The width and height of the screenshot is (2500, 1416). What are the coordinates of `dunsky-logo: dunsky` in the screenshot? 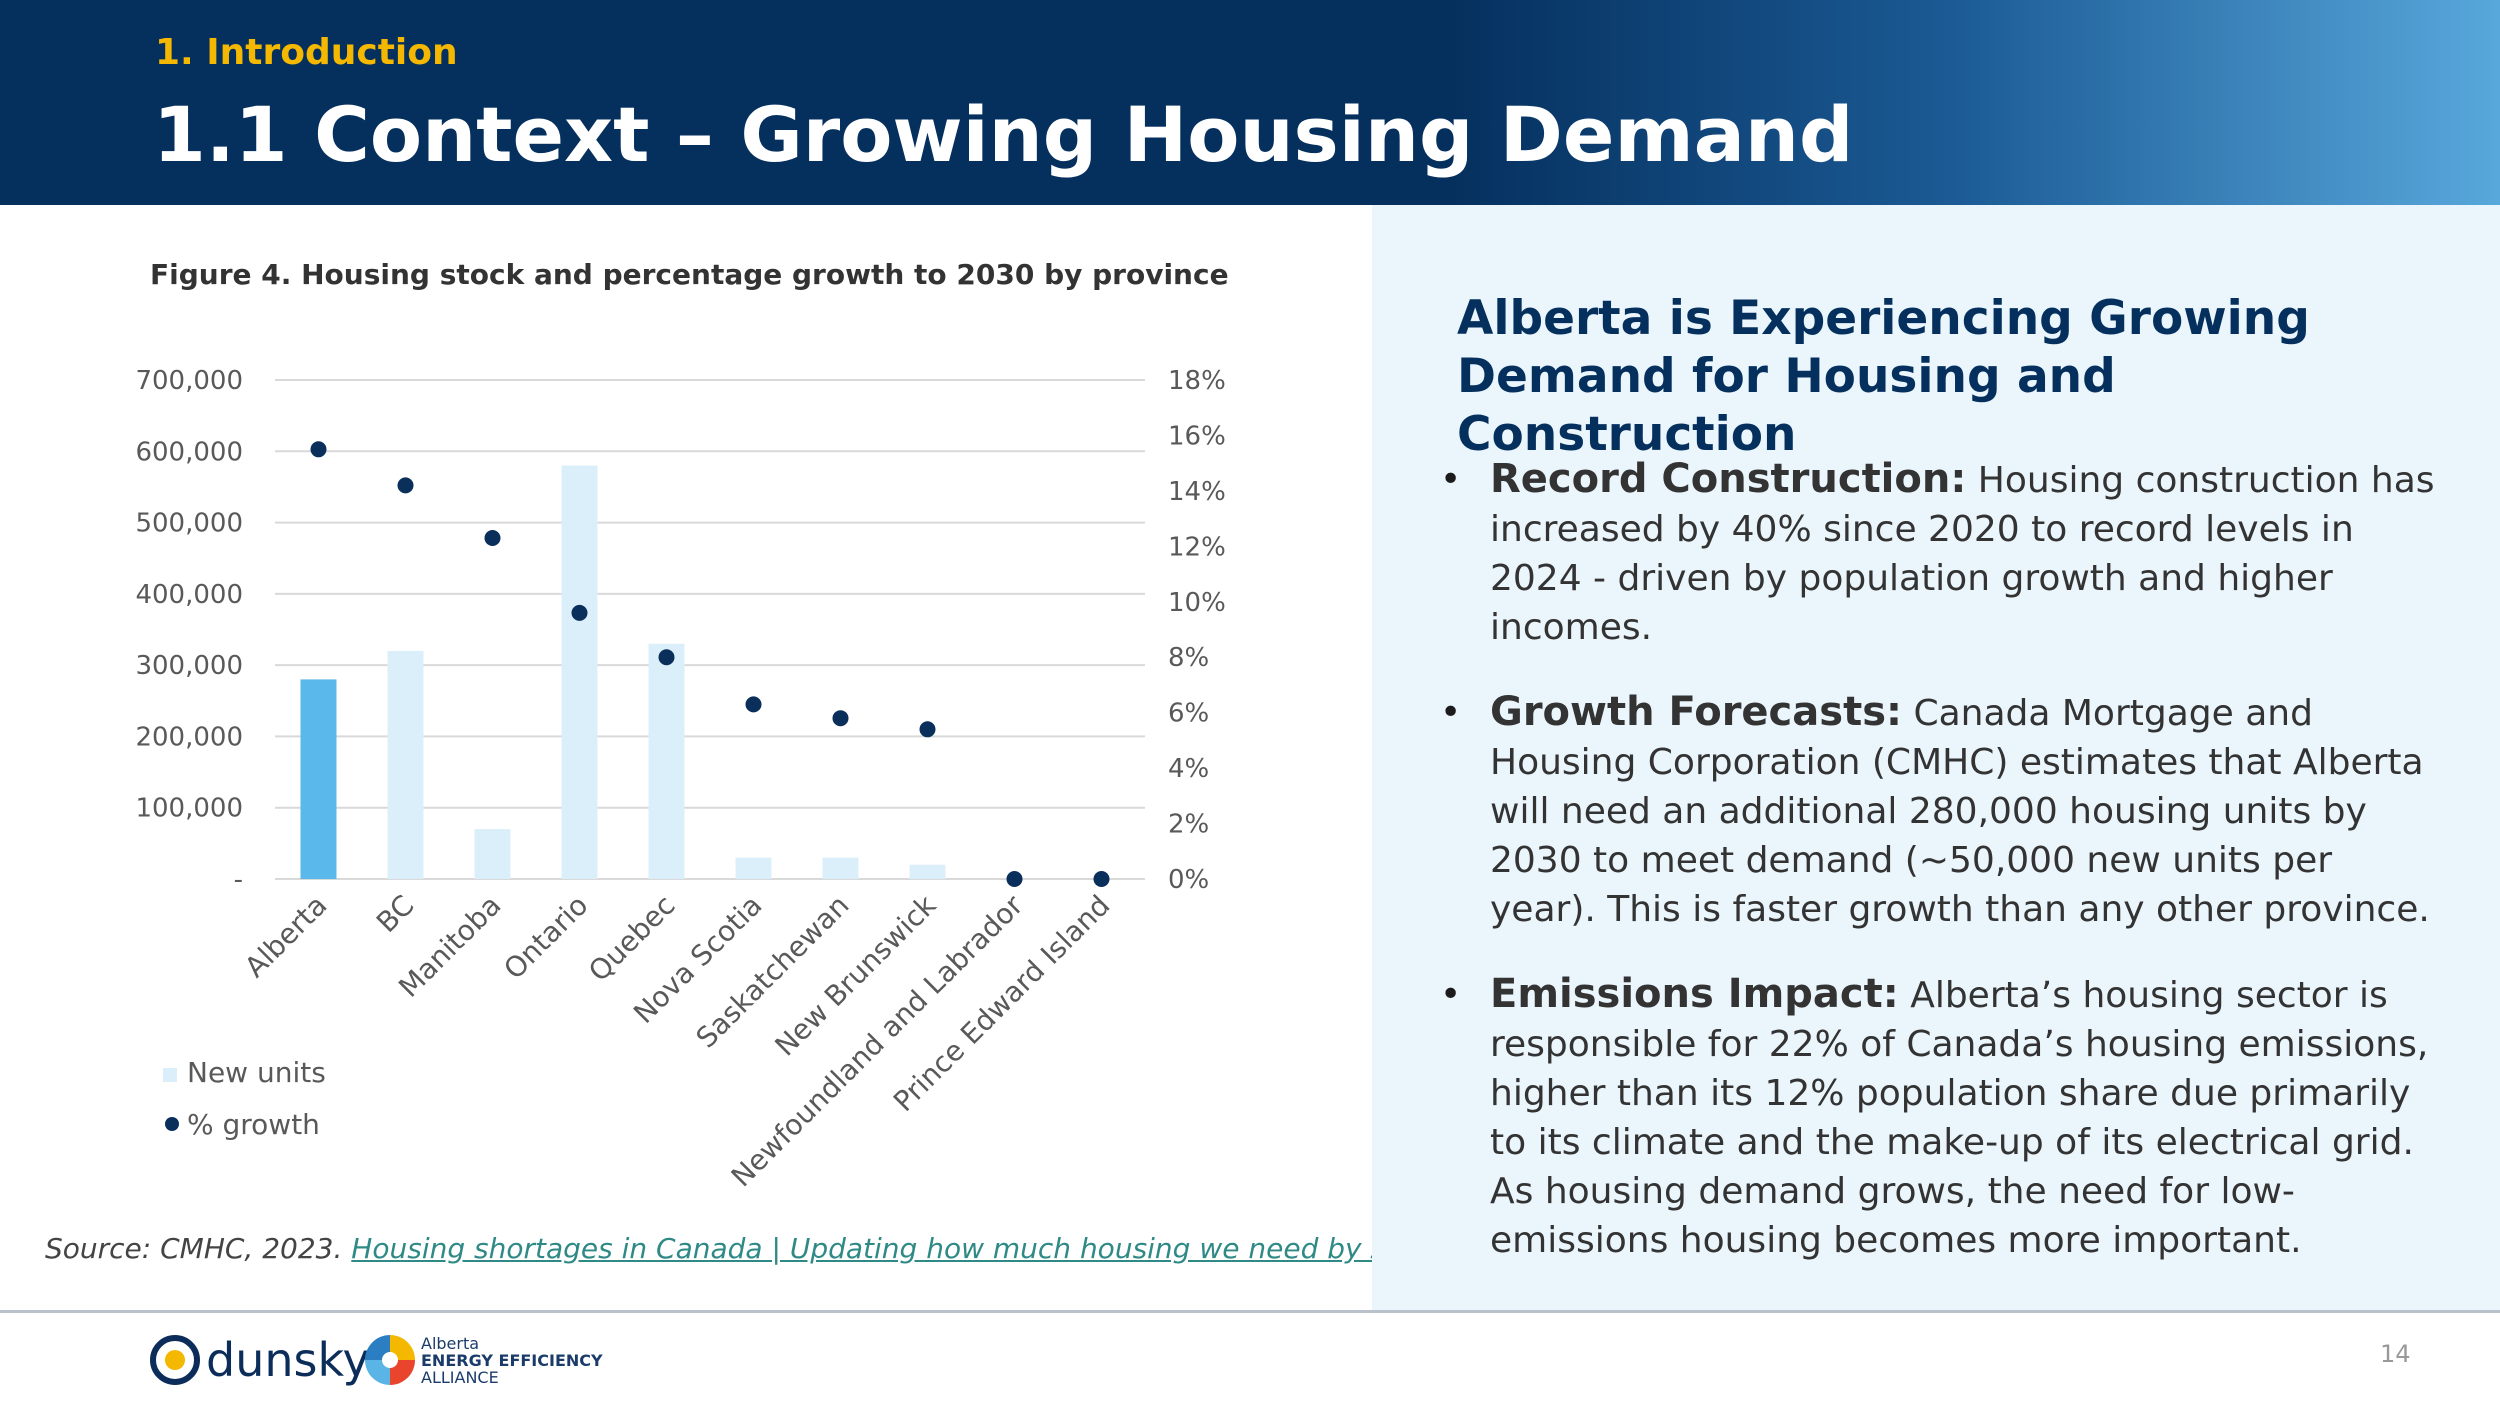 It's located at (260, 1360).